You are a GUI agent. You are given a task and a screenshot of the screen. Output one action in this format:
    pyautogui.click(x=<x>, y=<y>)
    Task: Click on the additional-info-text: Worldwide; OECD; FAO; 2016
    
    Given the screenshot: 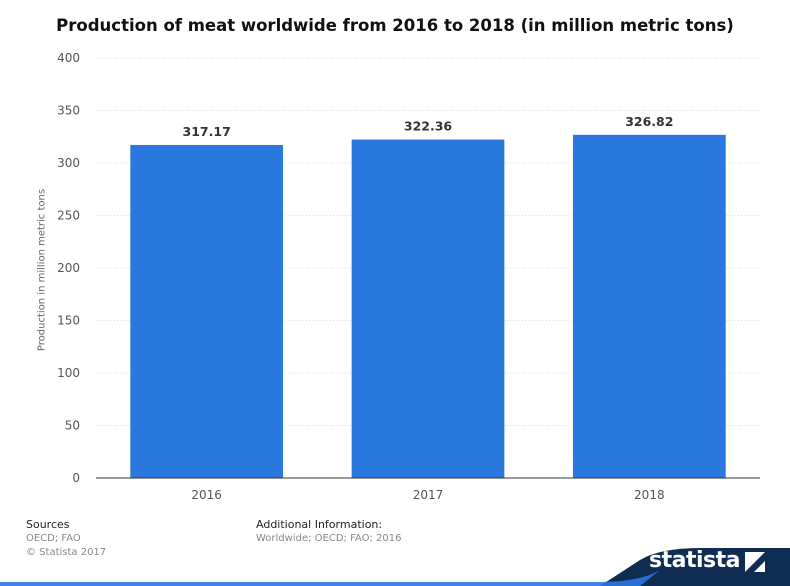 What is the action you would take?
    pyautogui.click(x=329, y=538)
    